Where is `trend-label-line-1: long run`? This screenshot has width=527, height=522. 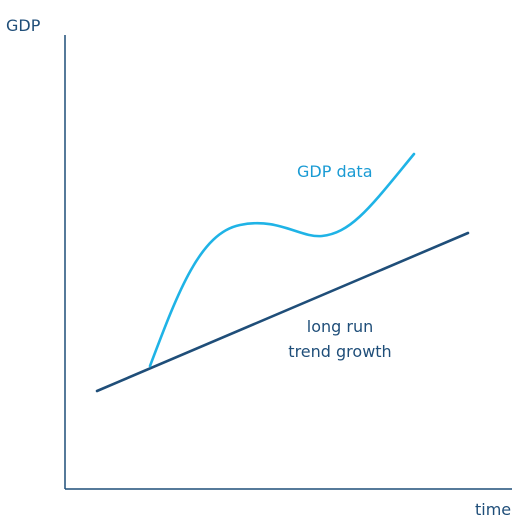
trend-label-line-1: long run is located at coordinates (340, 326).